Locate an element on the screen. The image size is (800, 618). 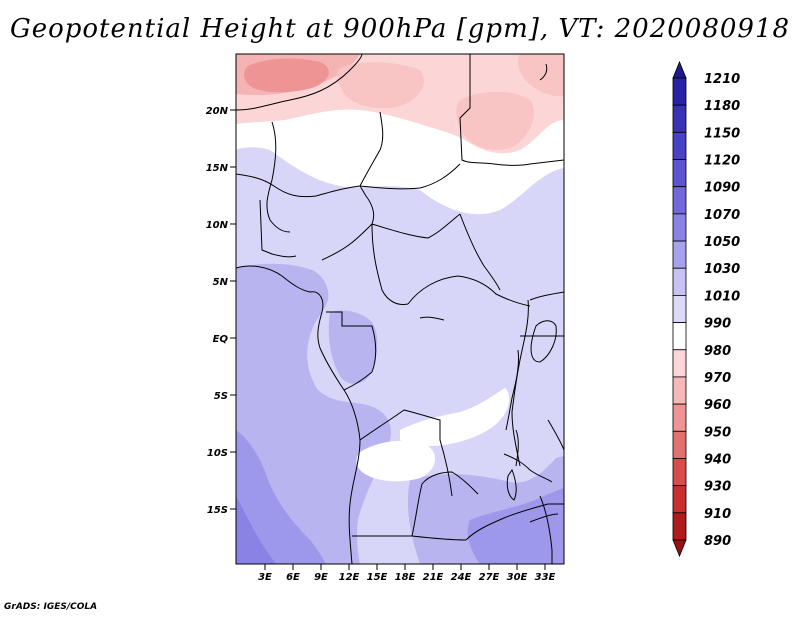
lon-tick-marks is located at coordinates (405, 567).